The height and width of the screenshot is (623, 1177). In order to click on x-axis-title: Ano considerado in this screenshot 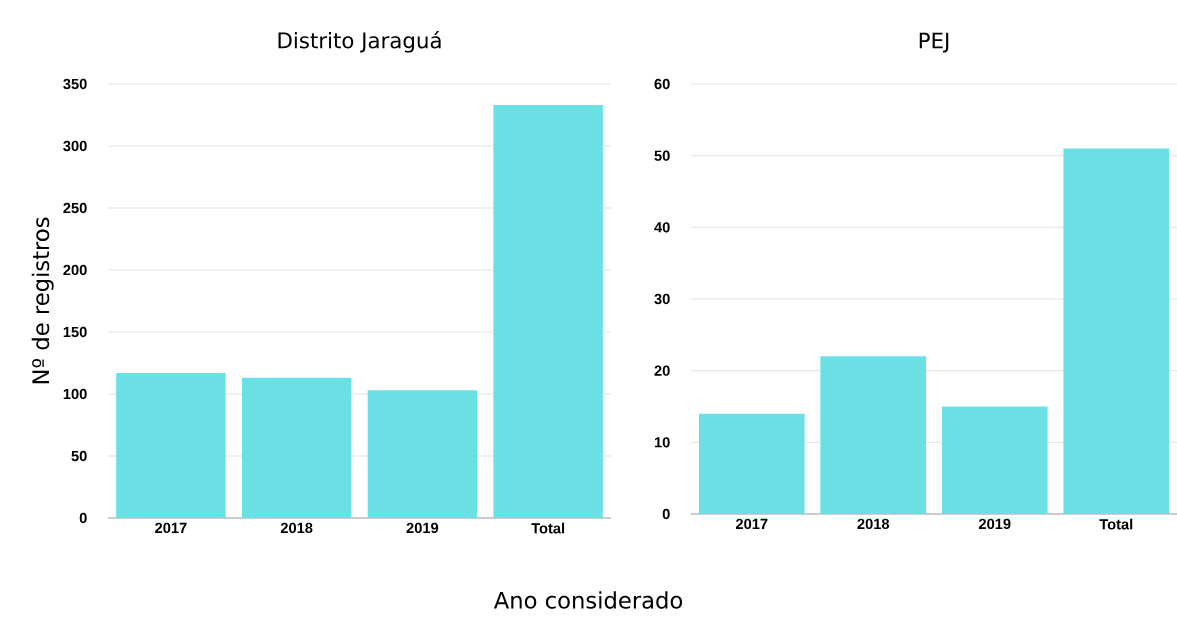, I will do `click(588, 600)`.